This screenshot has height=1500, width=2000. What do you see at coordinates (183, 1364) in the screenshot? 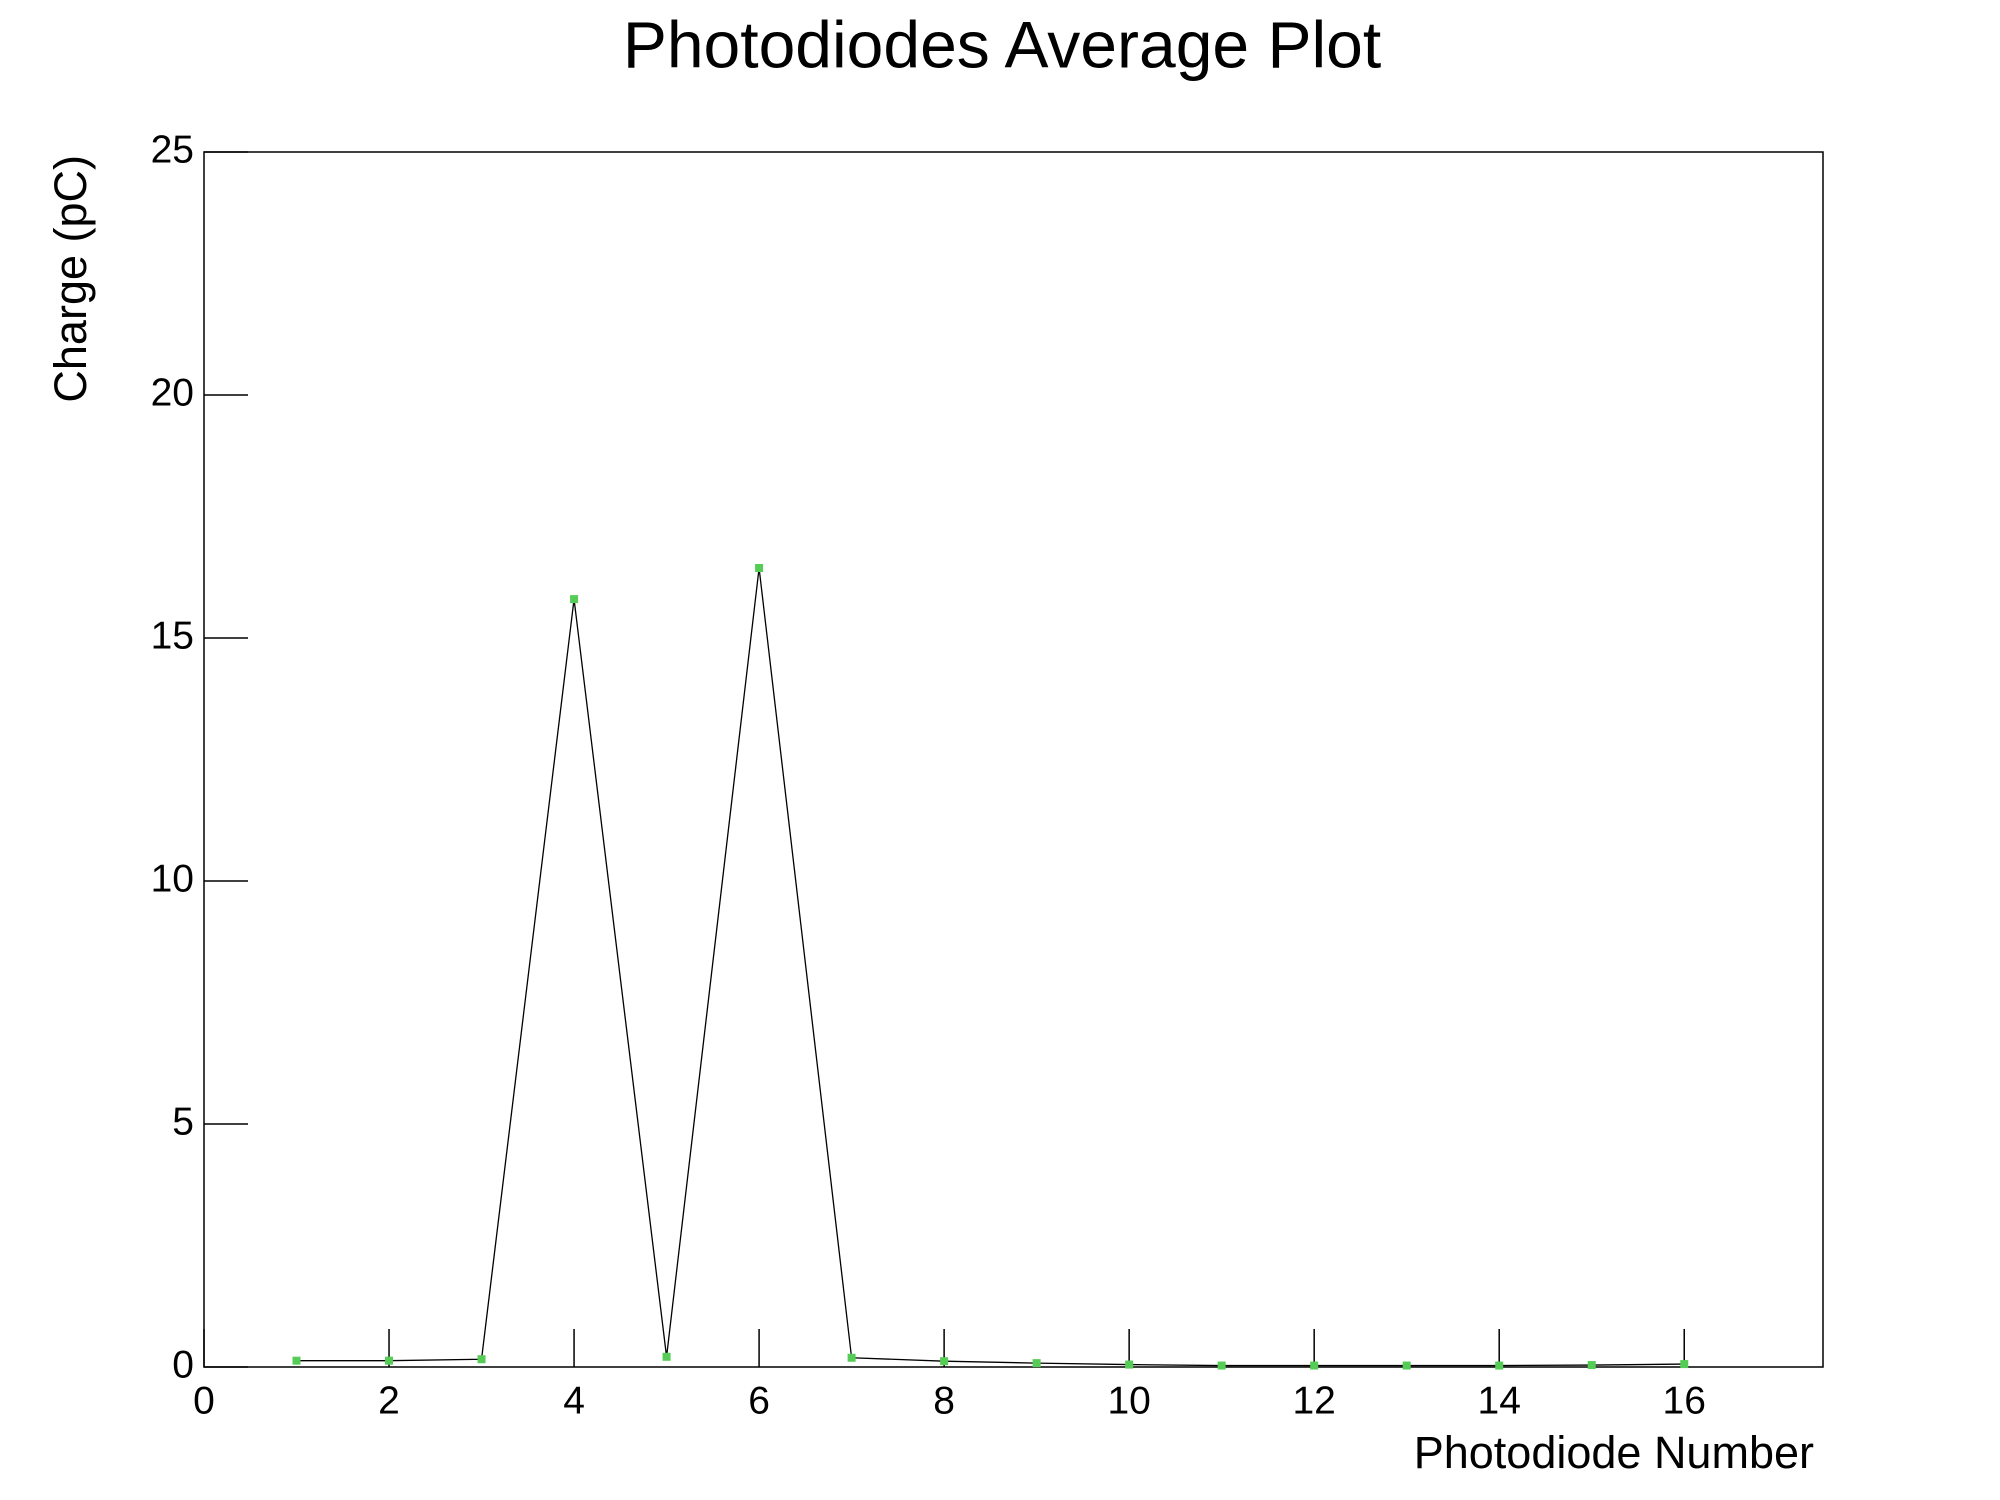
I see `y-tick-label: 0` at bounding box center [183, 1364].